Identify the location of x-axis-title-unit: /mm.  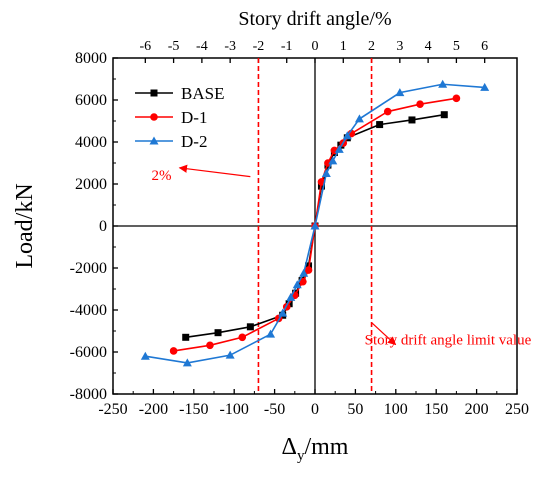
(326, 447).